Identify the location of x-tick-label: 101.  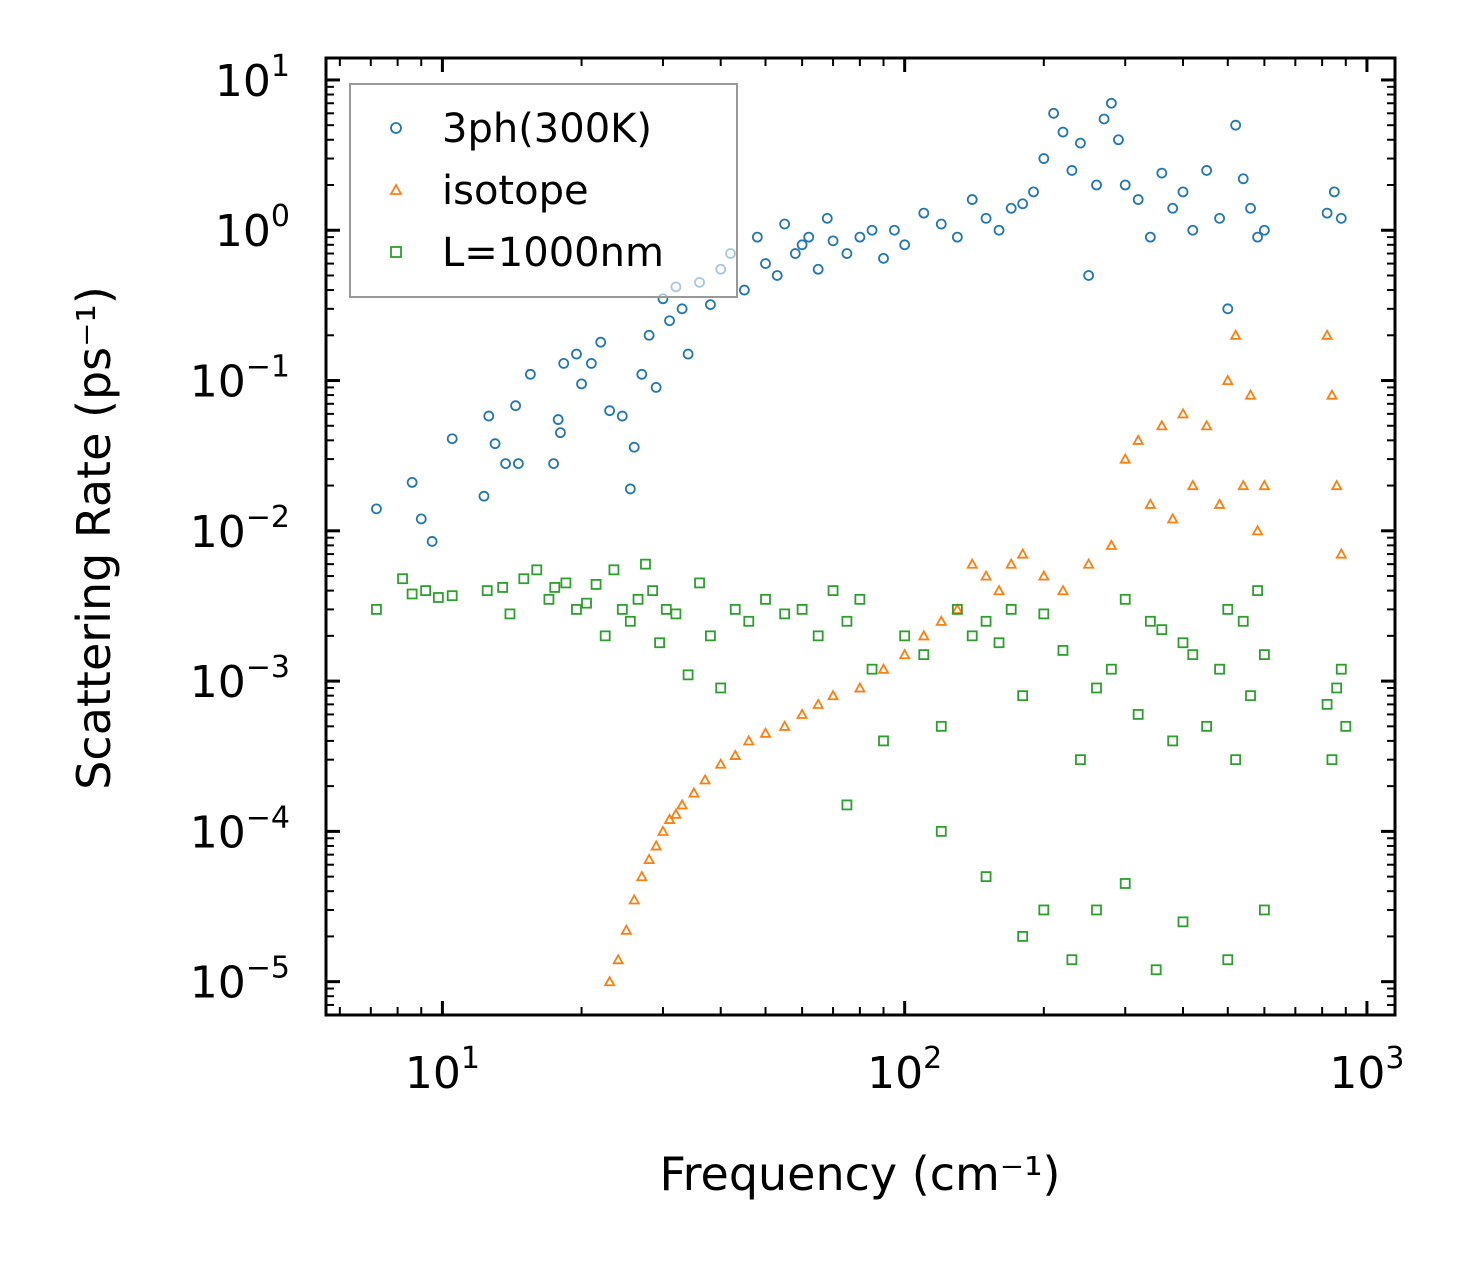
(442, 1070).